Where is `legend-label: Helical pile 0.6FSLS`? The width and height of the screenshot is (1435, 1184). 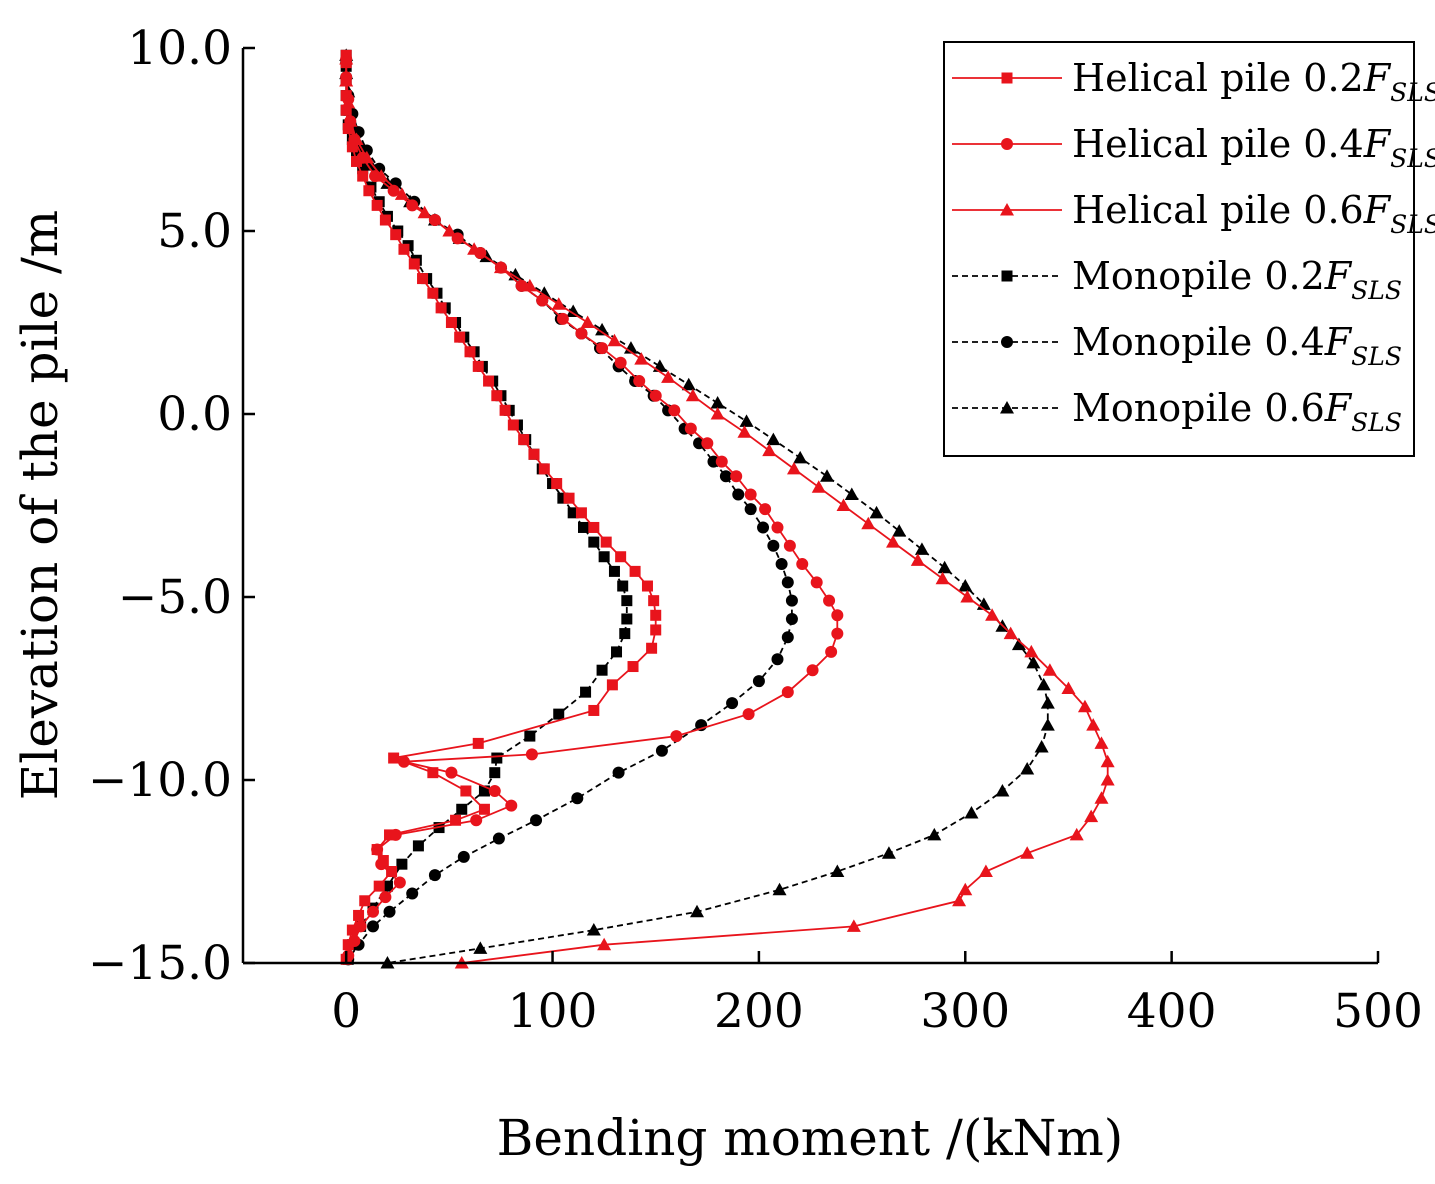 legend-label: Helical pile 0.6FSLS is located at coordinates (1253, 213).